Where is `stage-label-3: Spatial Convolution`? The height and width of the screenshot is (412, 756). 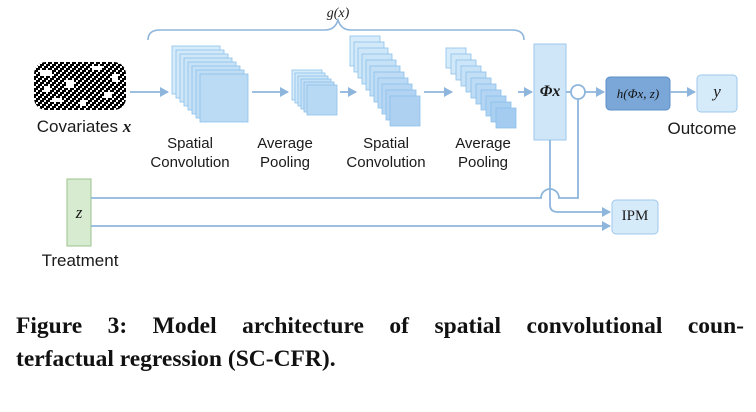 stage-label-3: Spatial Convolution is located at coordinates (386, 153).